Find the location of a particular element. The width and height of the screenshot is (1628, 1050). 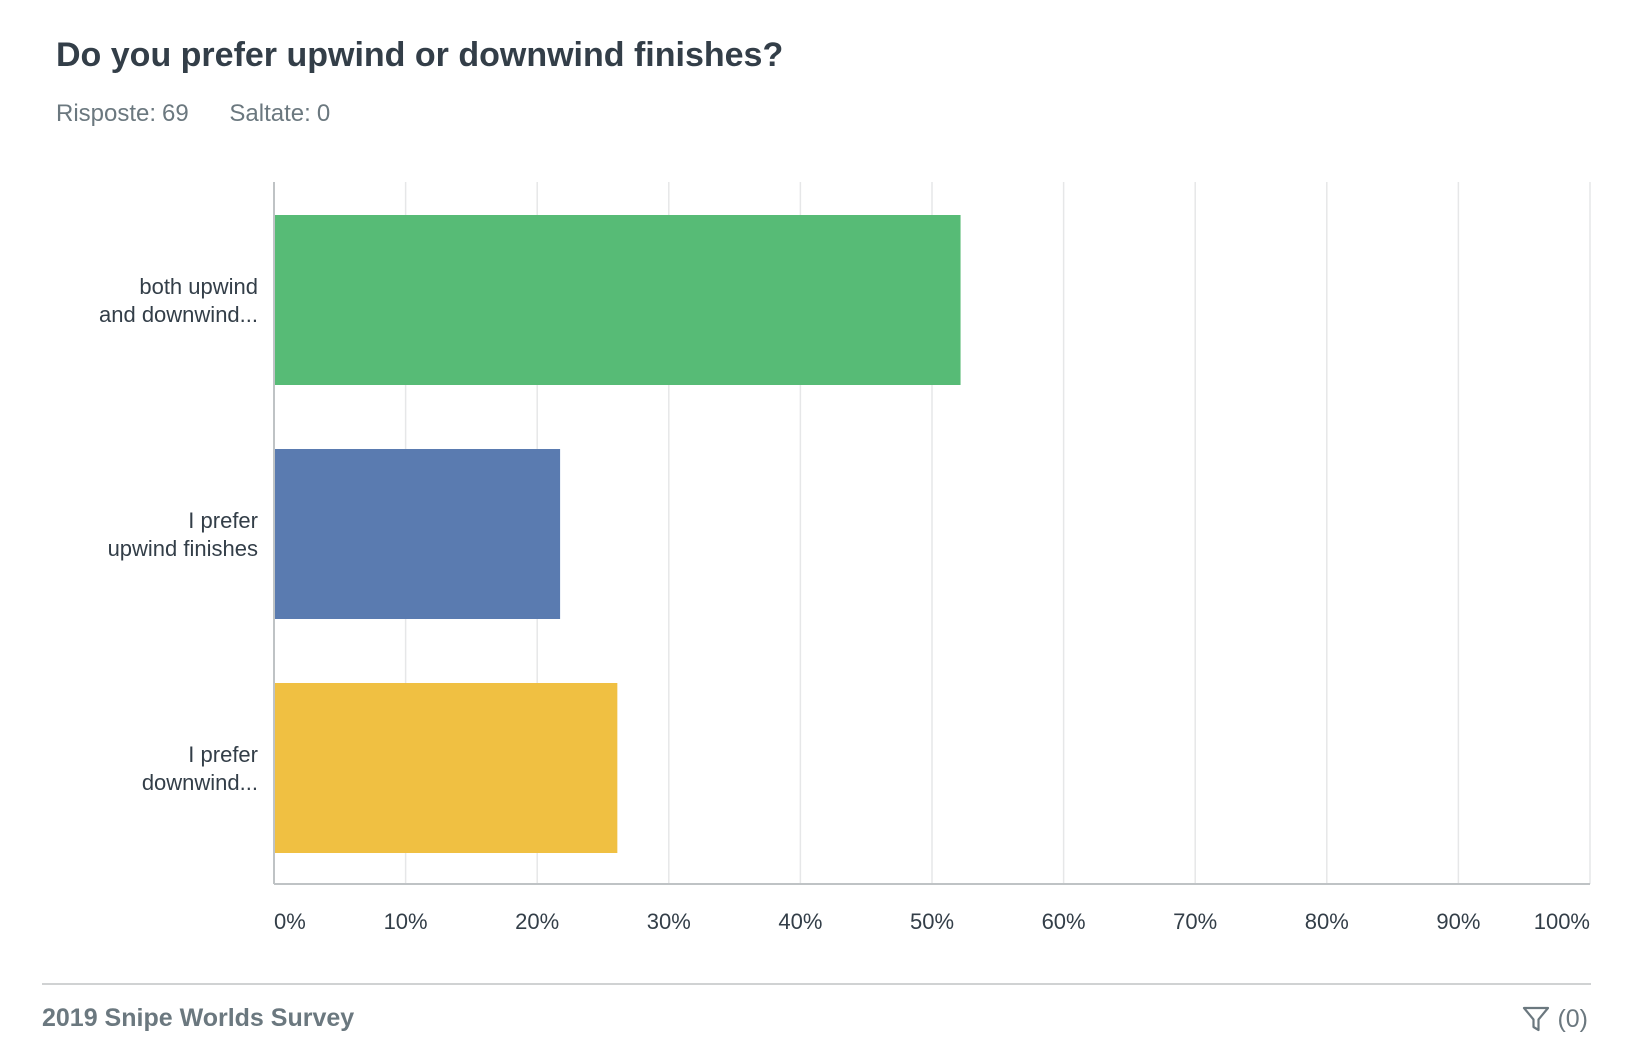

x-tick-label: 90% is located at coordinates (1458, 921).